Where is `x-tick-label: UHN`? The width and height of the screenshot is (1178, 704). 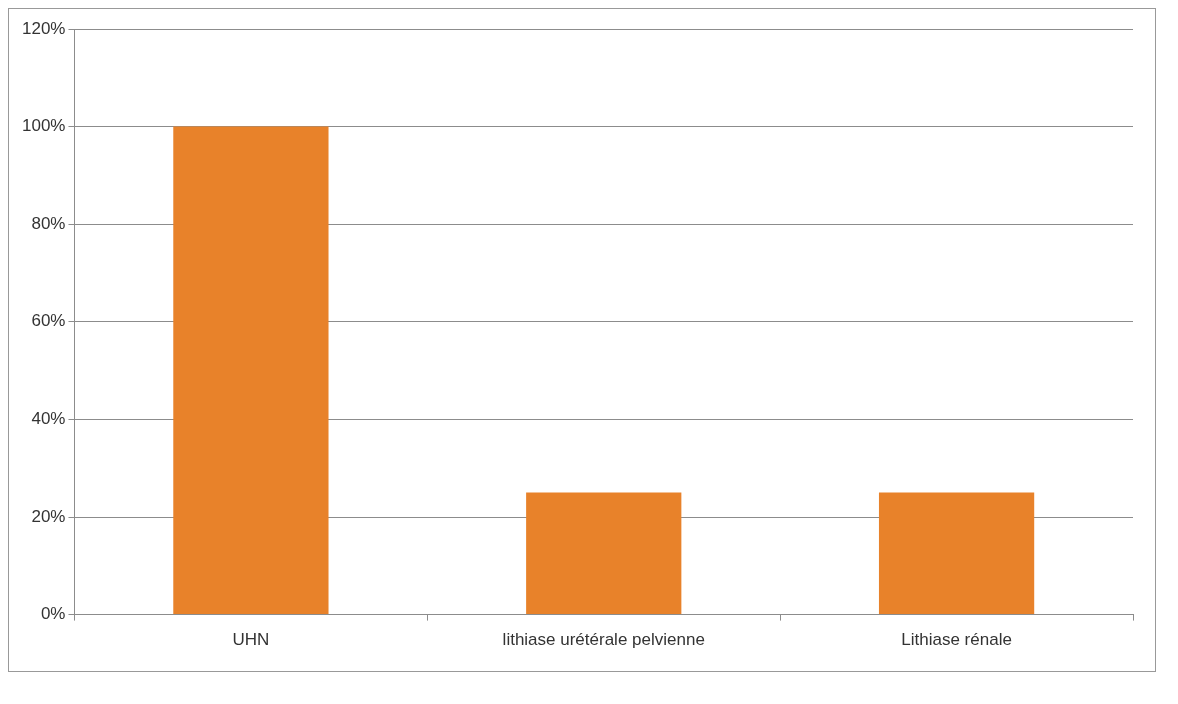
x-tick-label: UHN is located at coordinates (251, 640).